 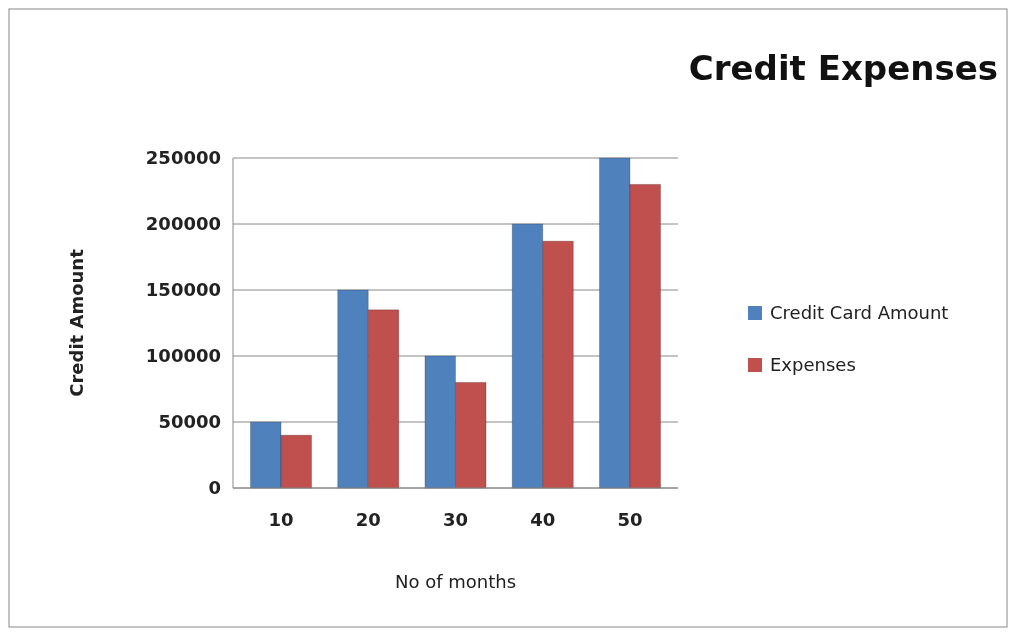 I want to click on y-tick-label: 250000, so click(x=183, y=158).